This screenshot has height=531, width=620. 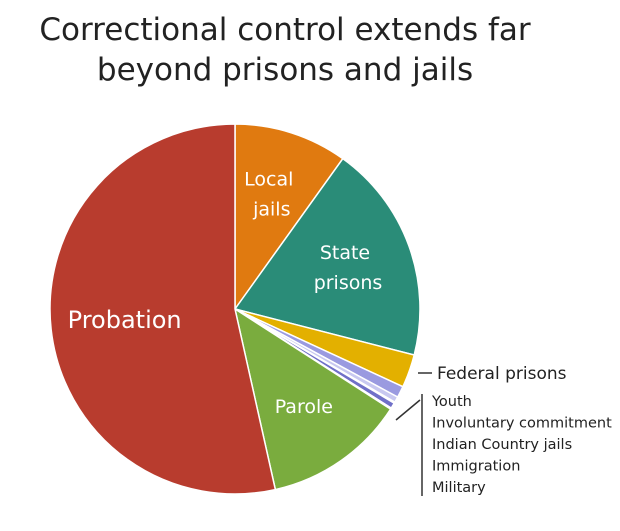 I want to click on slice-label: Parole, so click(x=304, y=407).